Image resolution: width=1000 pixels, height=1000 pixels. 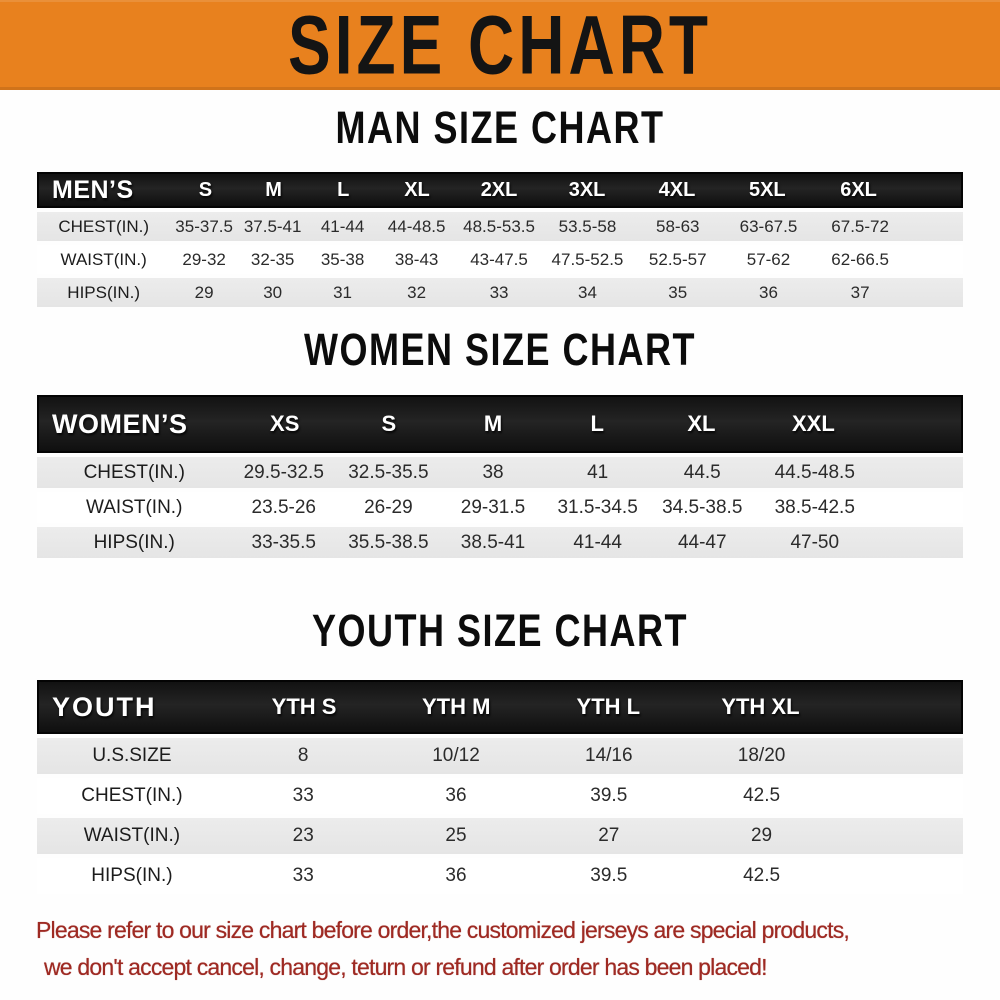 What do you see at coordinates (273, 292) in the screenshot?
I see `size-value-cell: 30` at bounding box center [273, 292].